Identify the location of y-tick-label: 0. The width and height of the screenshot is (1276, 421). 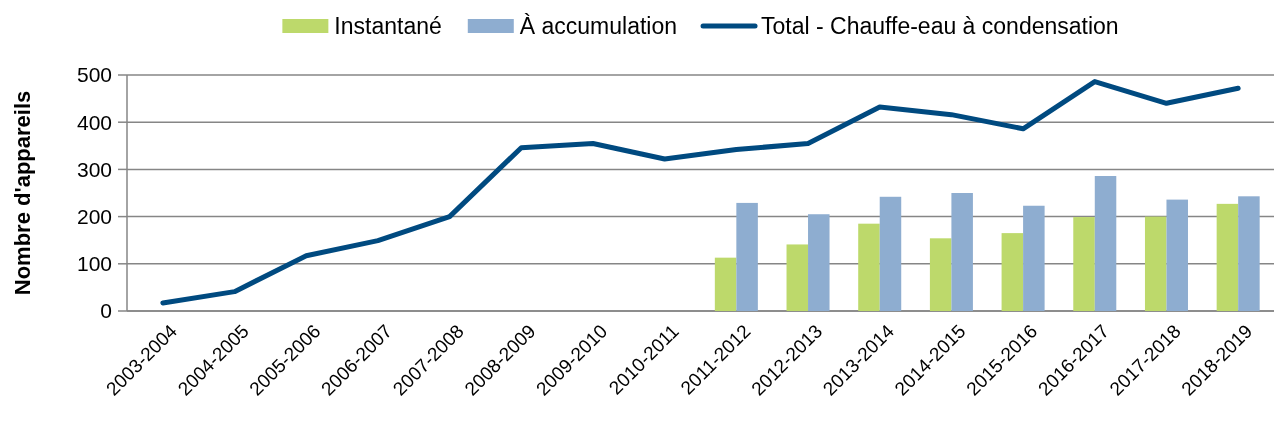
(106, 311).